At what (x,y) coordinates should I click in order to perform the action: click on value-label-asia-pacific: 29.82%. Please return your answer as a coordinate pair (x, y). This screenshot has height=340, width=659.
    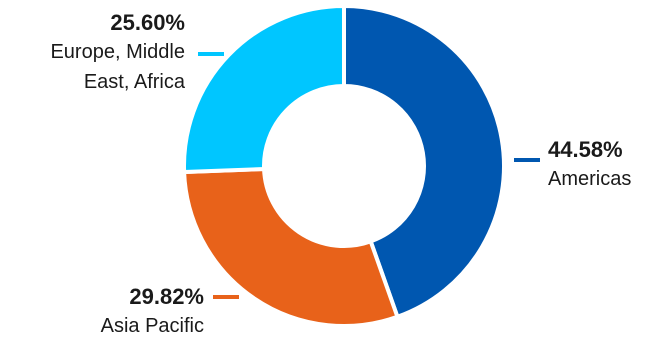
    Looking at the image, I should click on (166, 296).